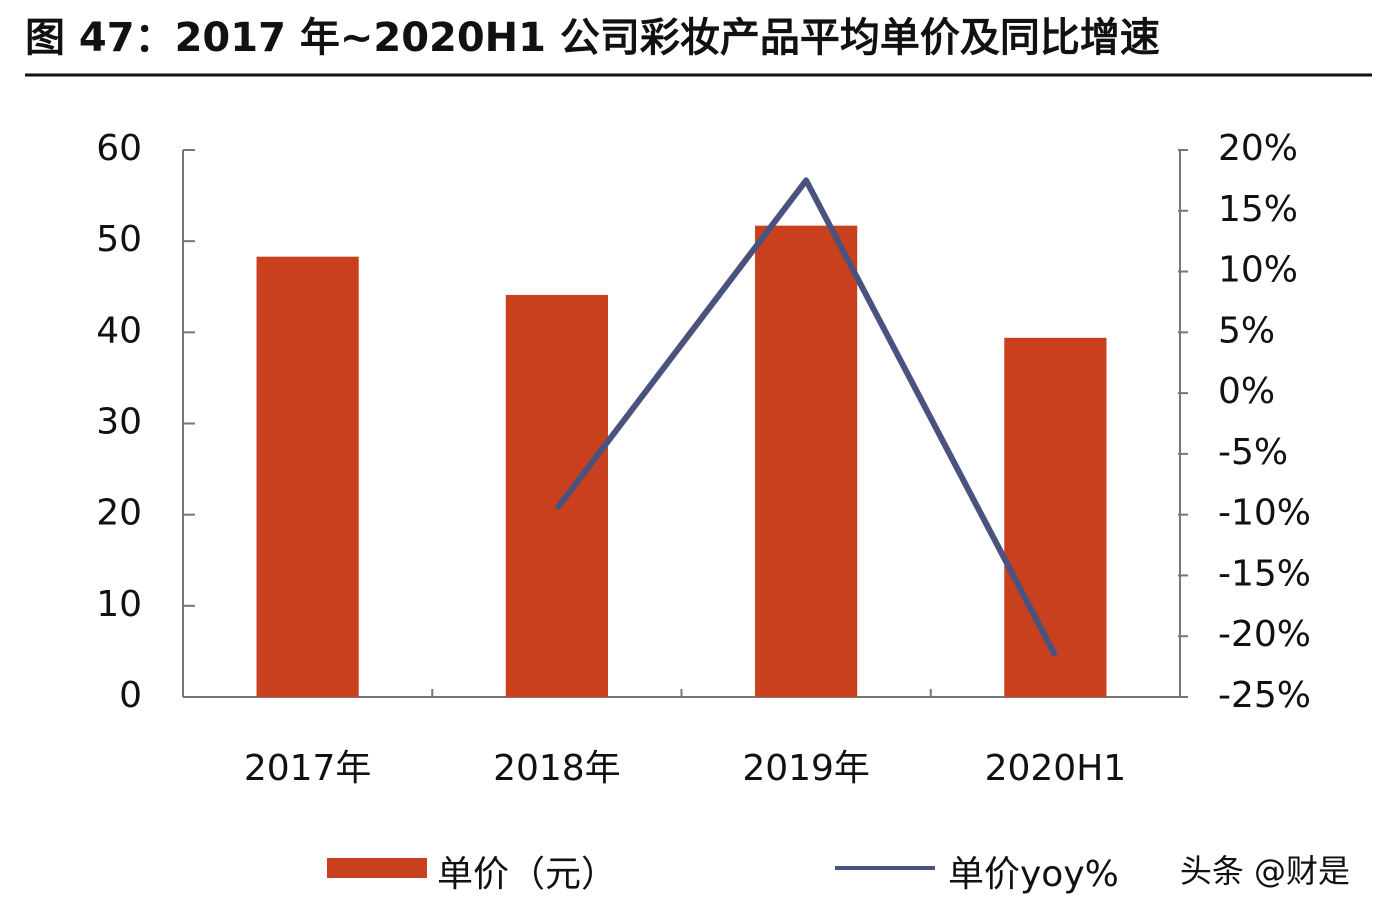 The height and width of the screenshot is (918, 1378). I want to click on y-tick-label: 20, so click(119, 513).